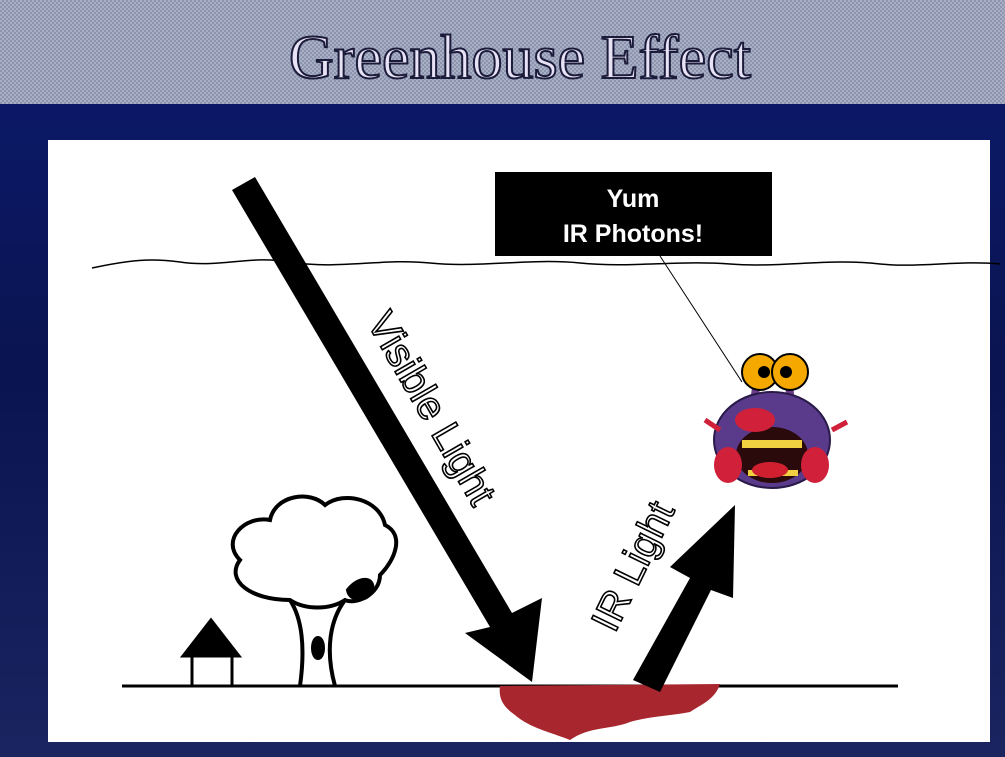 This screenshot has width=1005, height=757. What do you see at coordinates (520, 58) in the screenshot?
I see `title: Greenhouse Effect` at bounding box center [520, 58].